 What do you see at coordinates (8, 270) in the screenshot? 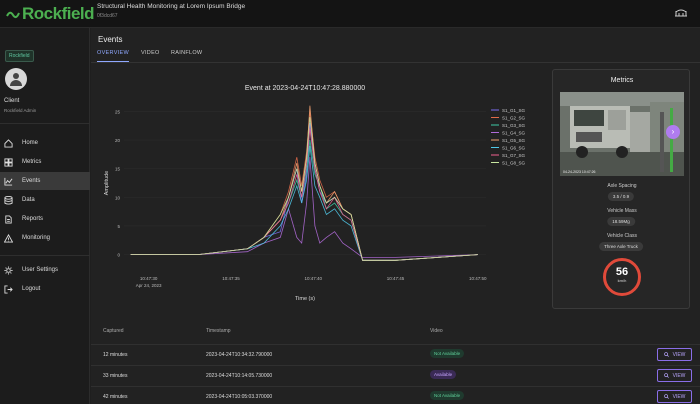
I see `gear-icon` at bounding box center [8, 270].